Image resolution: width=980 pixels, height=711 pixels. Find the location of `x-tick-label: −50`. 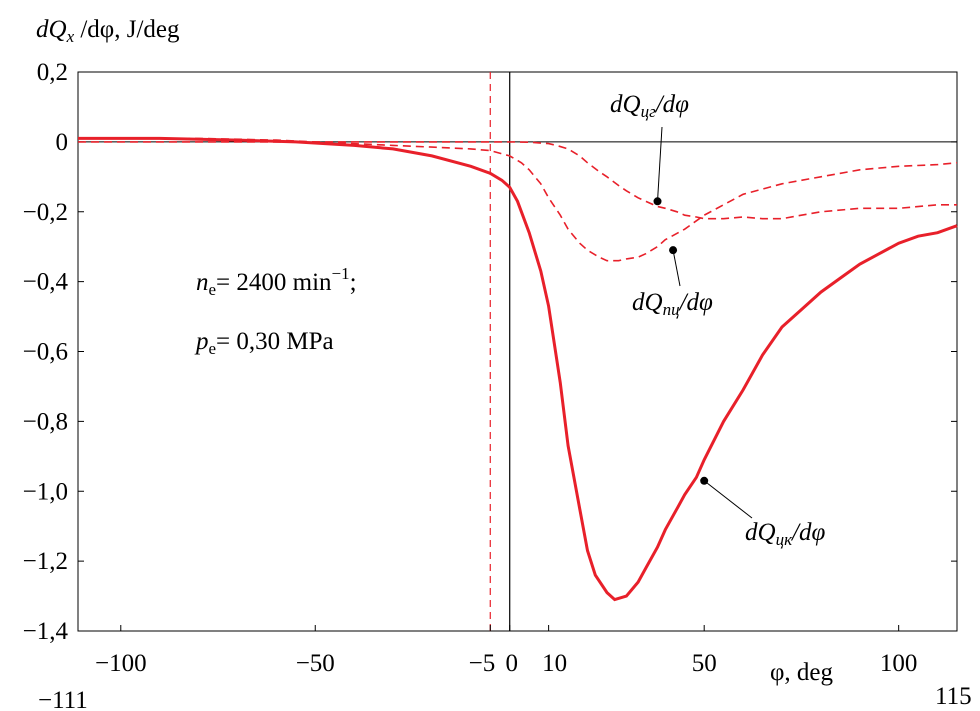

x-tick-label: −50 is located at coordinates (315, 663).